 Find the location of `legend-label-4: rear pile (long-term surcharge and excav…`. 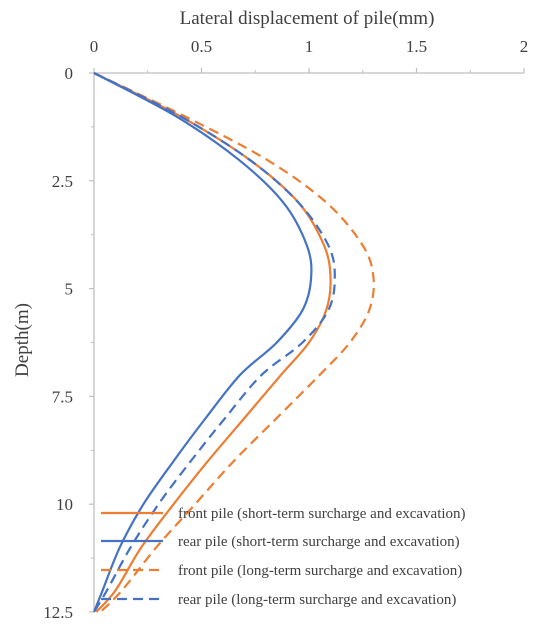

legend-label-4: rear pile (long-term surcharge and excav… is located at coordinates (317, 600).